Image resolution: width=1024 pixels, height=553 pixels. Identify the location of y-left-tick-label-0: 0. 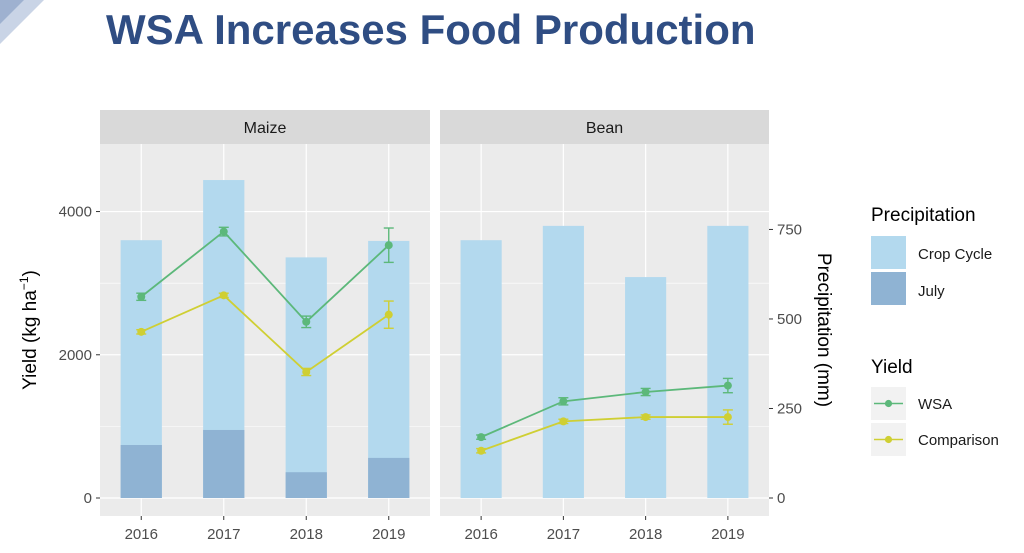
(88, 498).